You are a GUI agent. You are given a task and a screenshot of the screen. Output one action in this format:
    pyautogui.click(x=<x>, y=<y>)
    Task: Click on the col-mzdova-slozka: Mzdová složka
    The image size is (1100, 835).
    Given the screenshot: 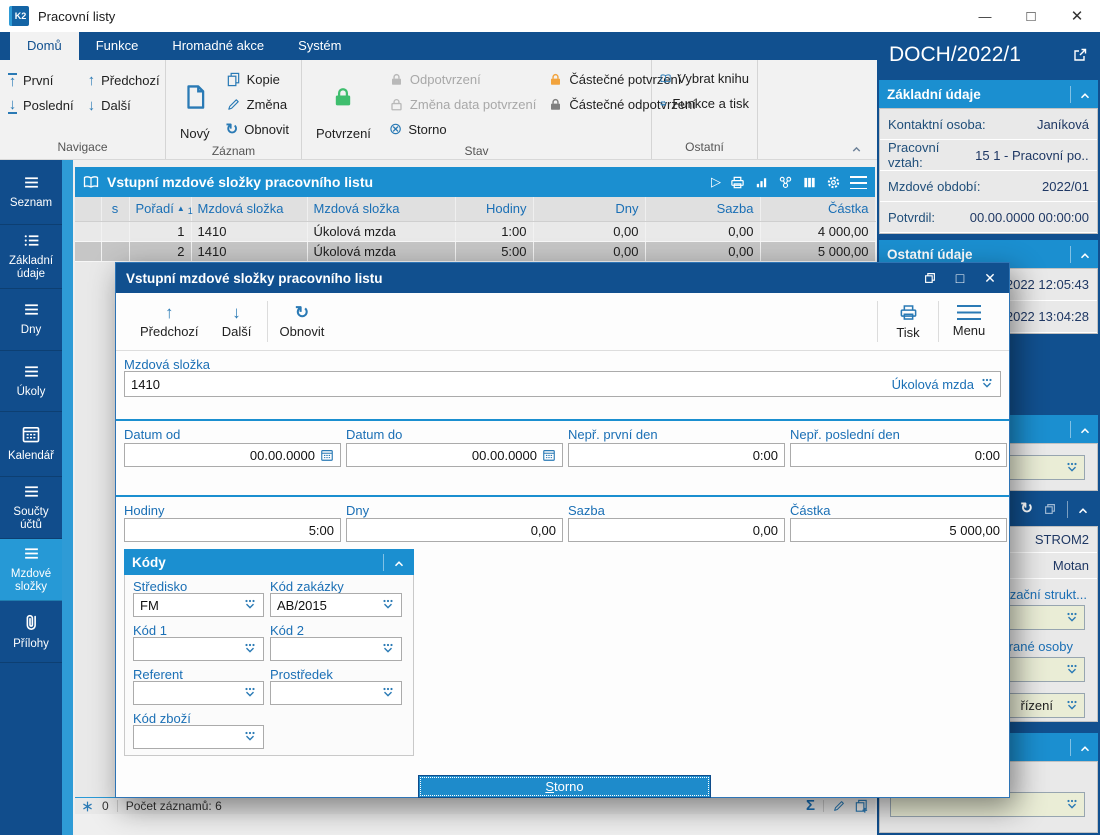 What is the action you would take?
    pyautogui.click(x=249, y=209)
    